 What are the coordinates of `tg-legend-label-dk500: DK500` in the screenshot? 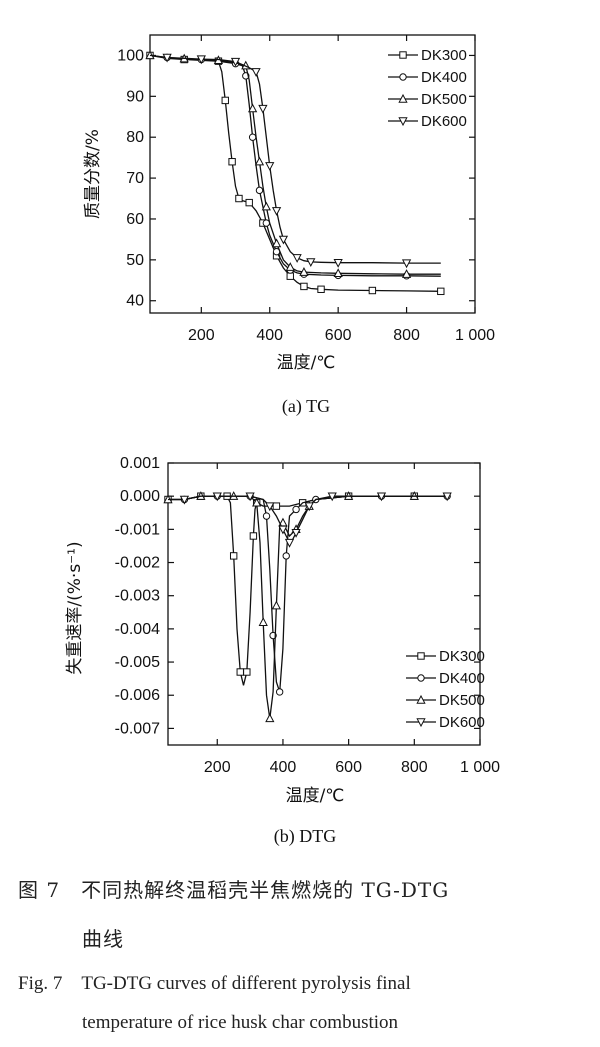 It's located at (444, 99).